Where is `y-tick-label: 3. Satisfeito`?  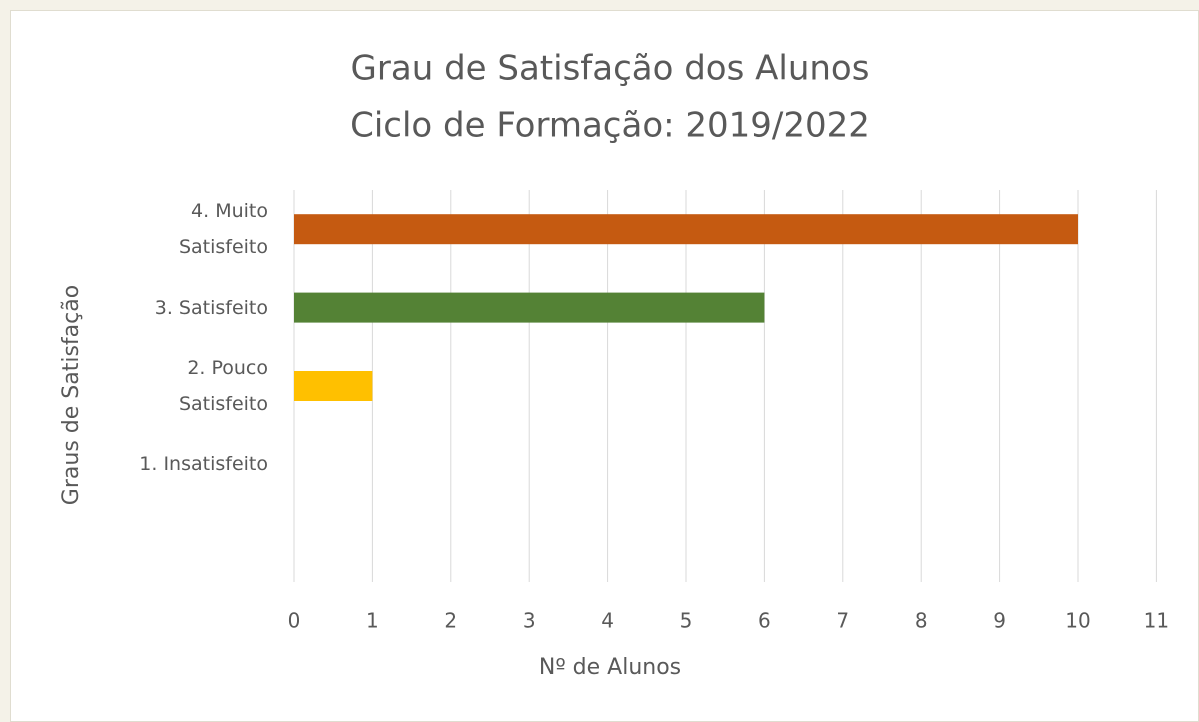
y-tick-label: 3. Satisfeito is located at coordinates (211, 307).